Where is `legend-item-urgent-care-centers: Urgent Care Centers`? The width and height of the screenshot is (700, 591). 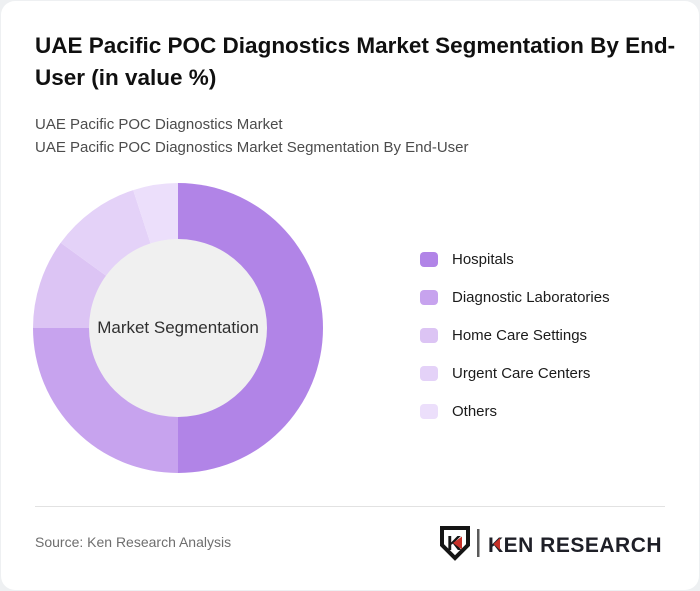 legend-item-urgent-care-centers: Urgent Care Centers is located at coordinates (515, 373).